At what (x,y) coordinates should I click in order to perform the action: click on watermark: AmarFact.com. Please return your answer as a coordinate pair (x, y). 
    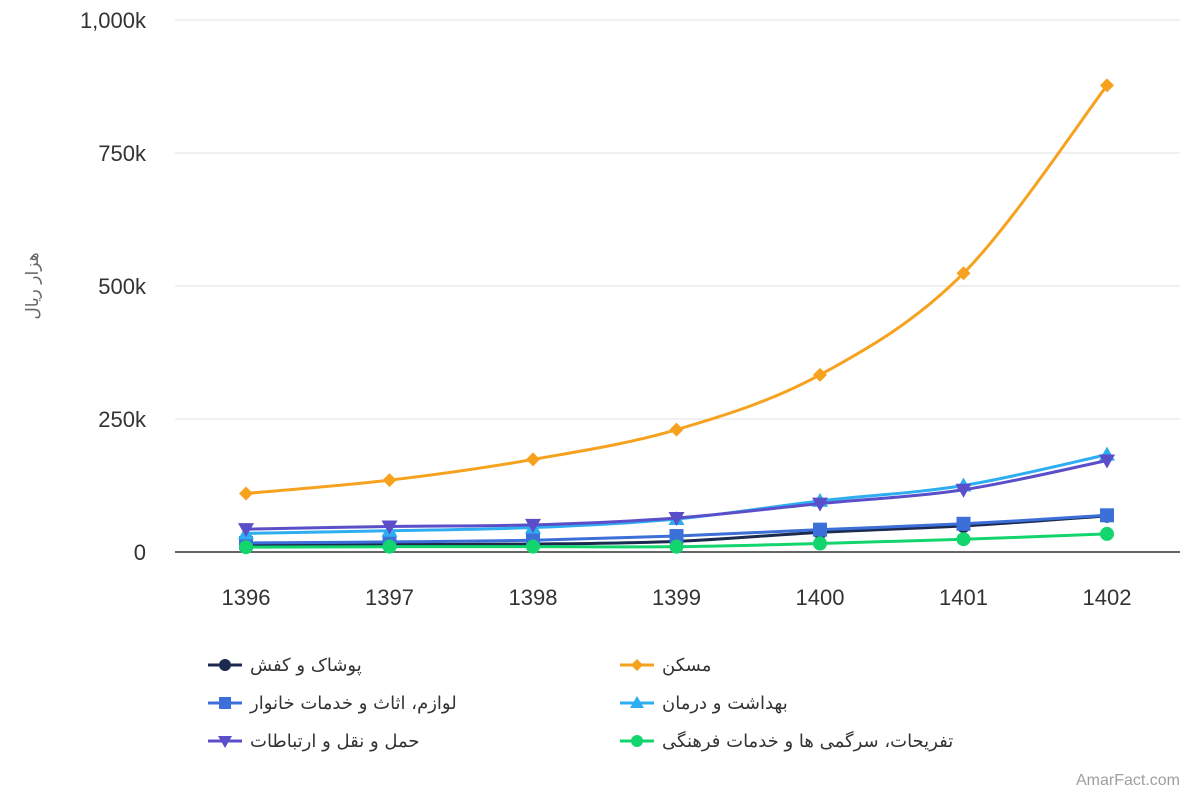
    Looking at the image, I should click on (1127, 780).